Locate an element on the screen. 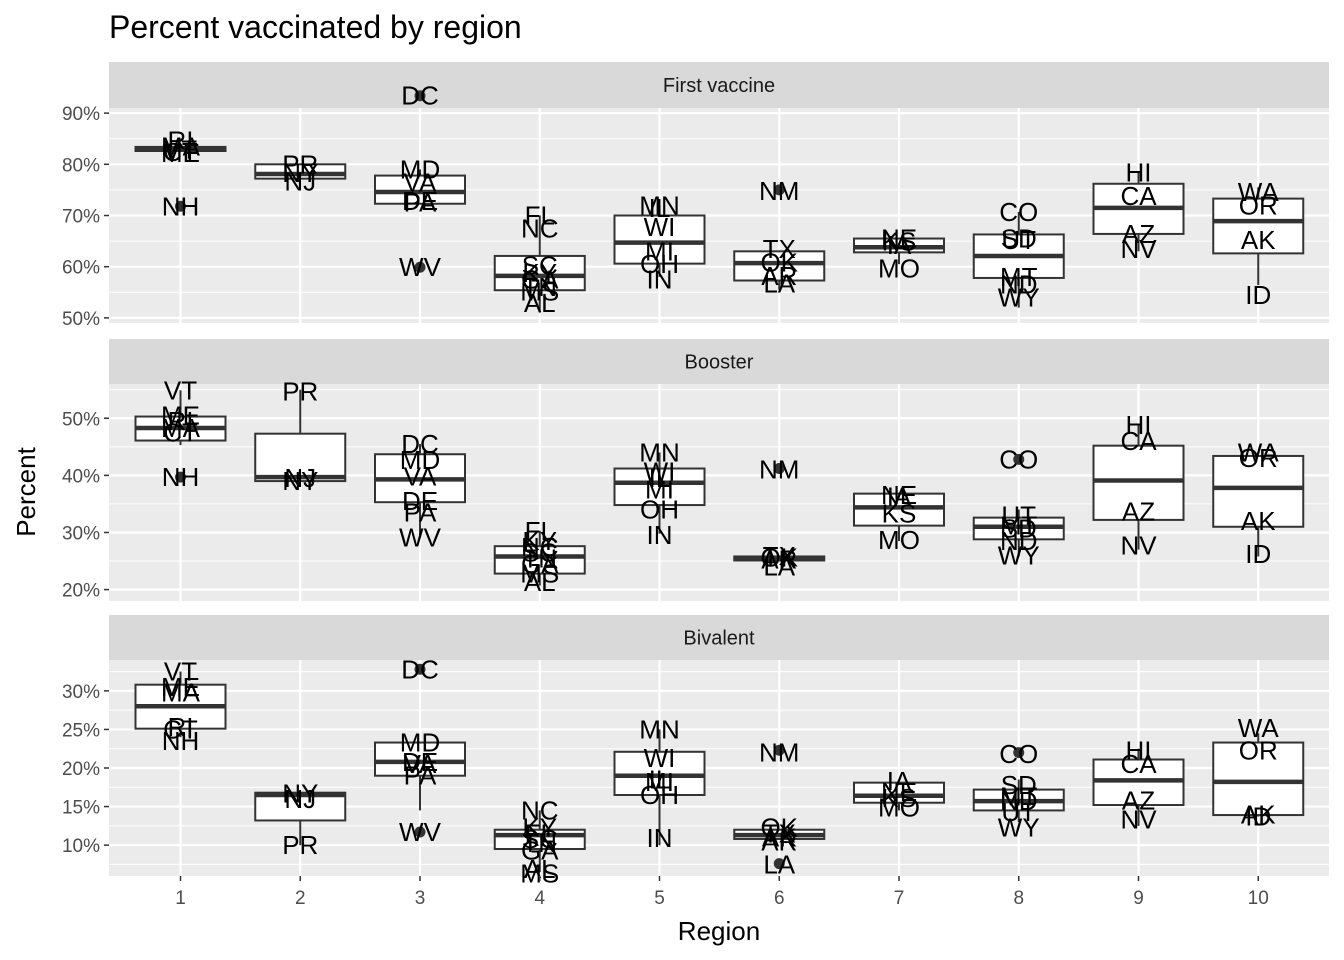  state-label: SC is located at coordinates (540, 552).